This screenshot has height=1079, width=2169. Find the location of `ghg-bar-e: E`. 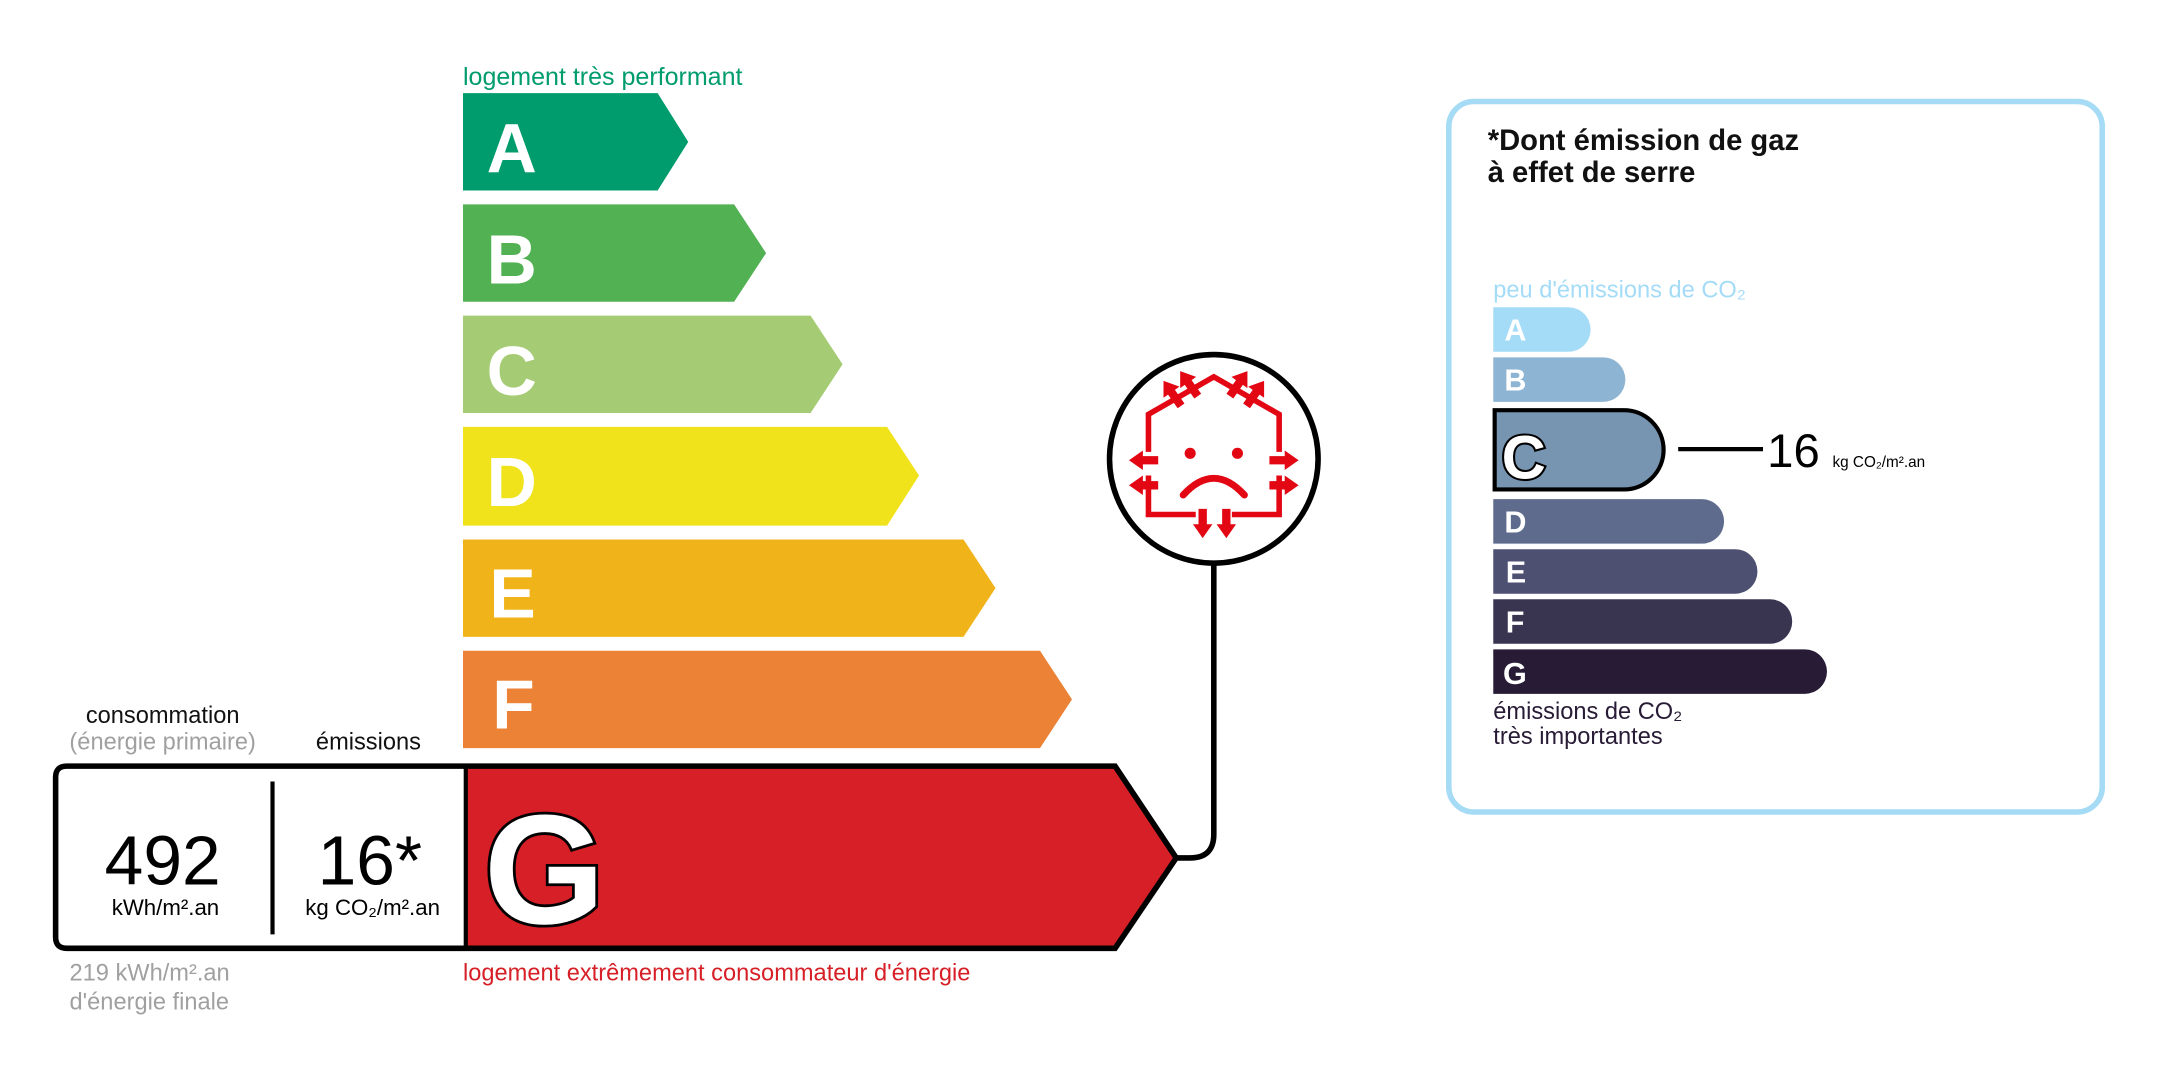

ghg-bar-e: E is located at coordinates (1625, 571).